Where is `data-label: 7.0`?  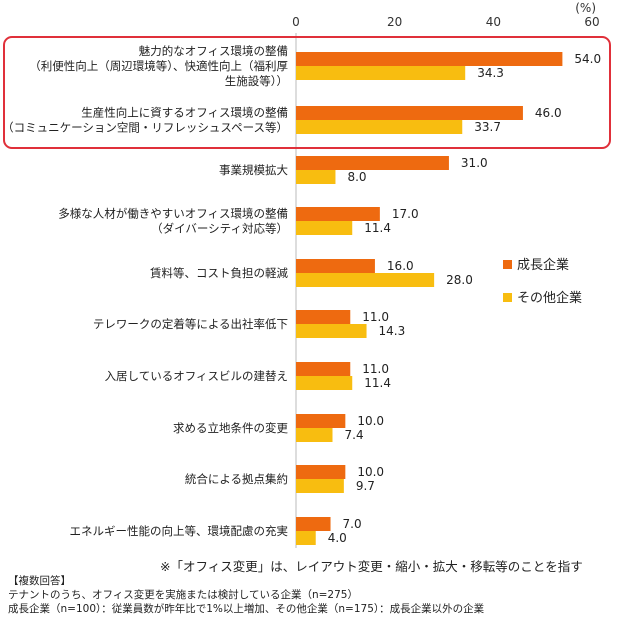 data-label: 7.0 is located at coordinates (352, 524).